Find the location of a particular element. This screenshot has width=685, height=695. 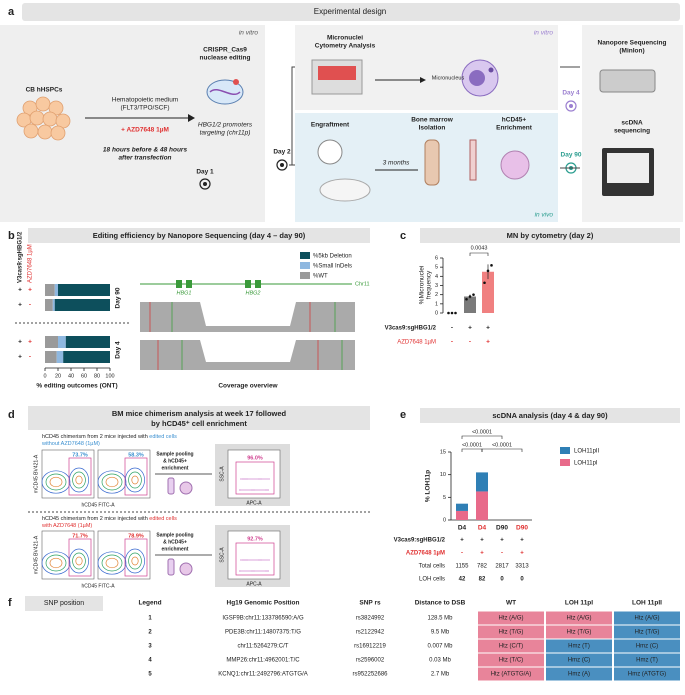

caption-part: edited cells is located at coordinates (163, 519).